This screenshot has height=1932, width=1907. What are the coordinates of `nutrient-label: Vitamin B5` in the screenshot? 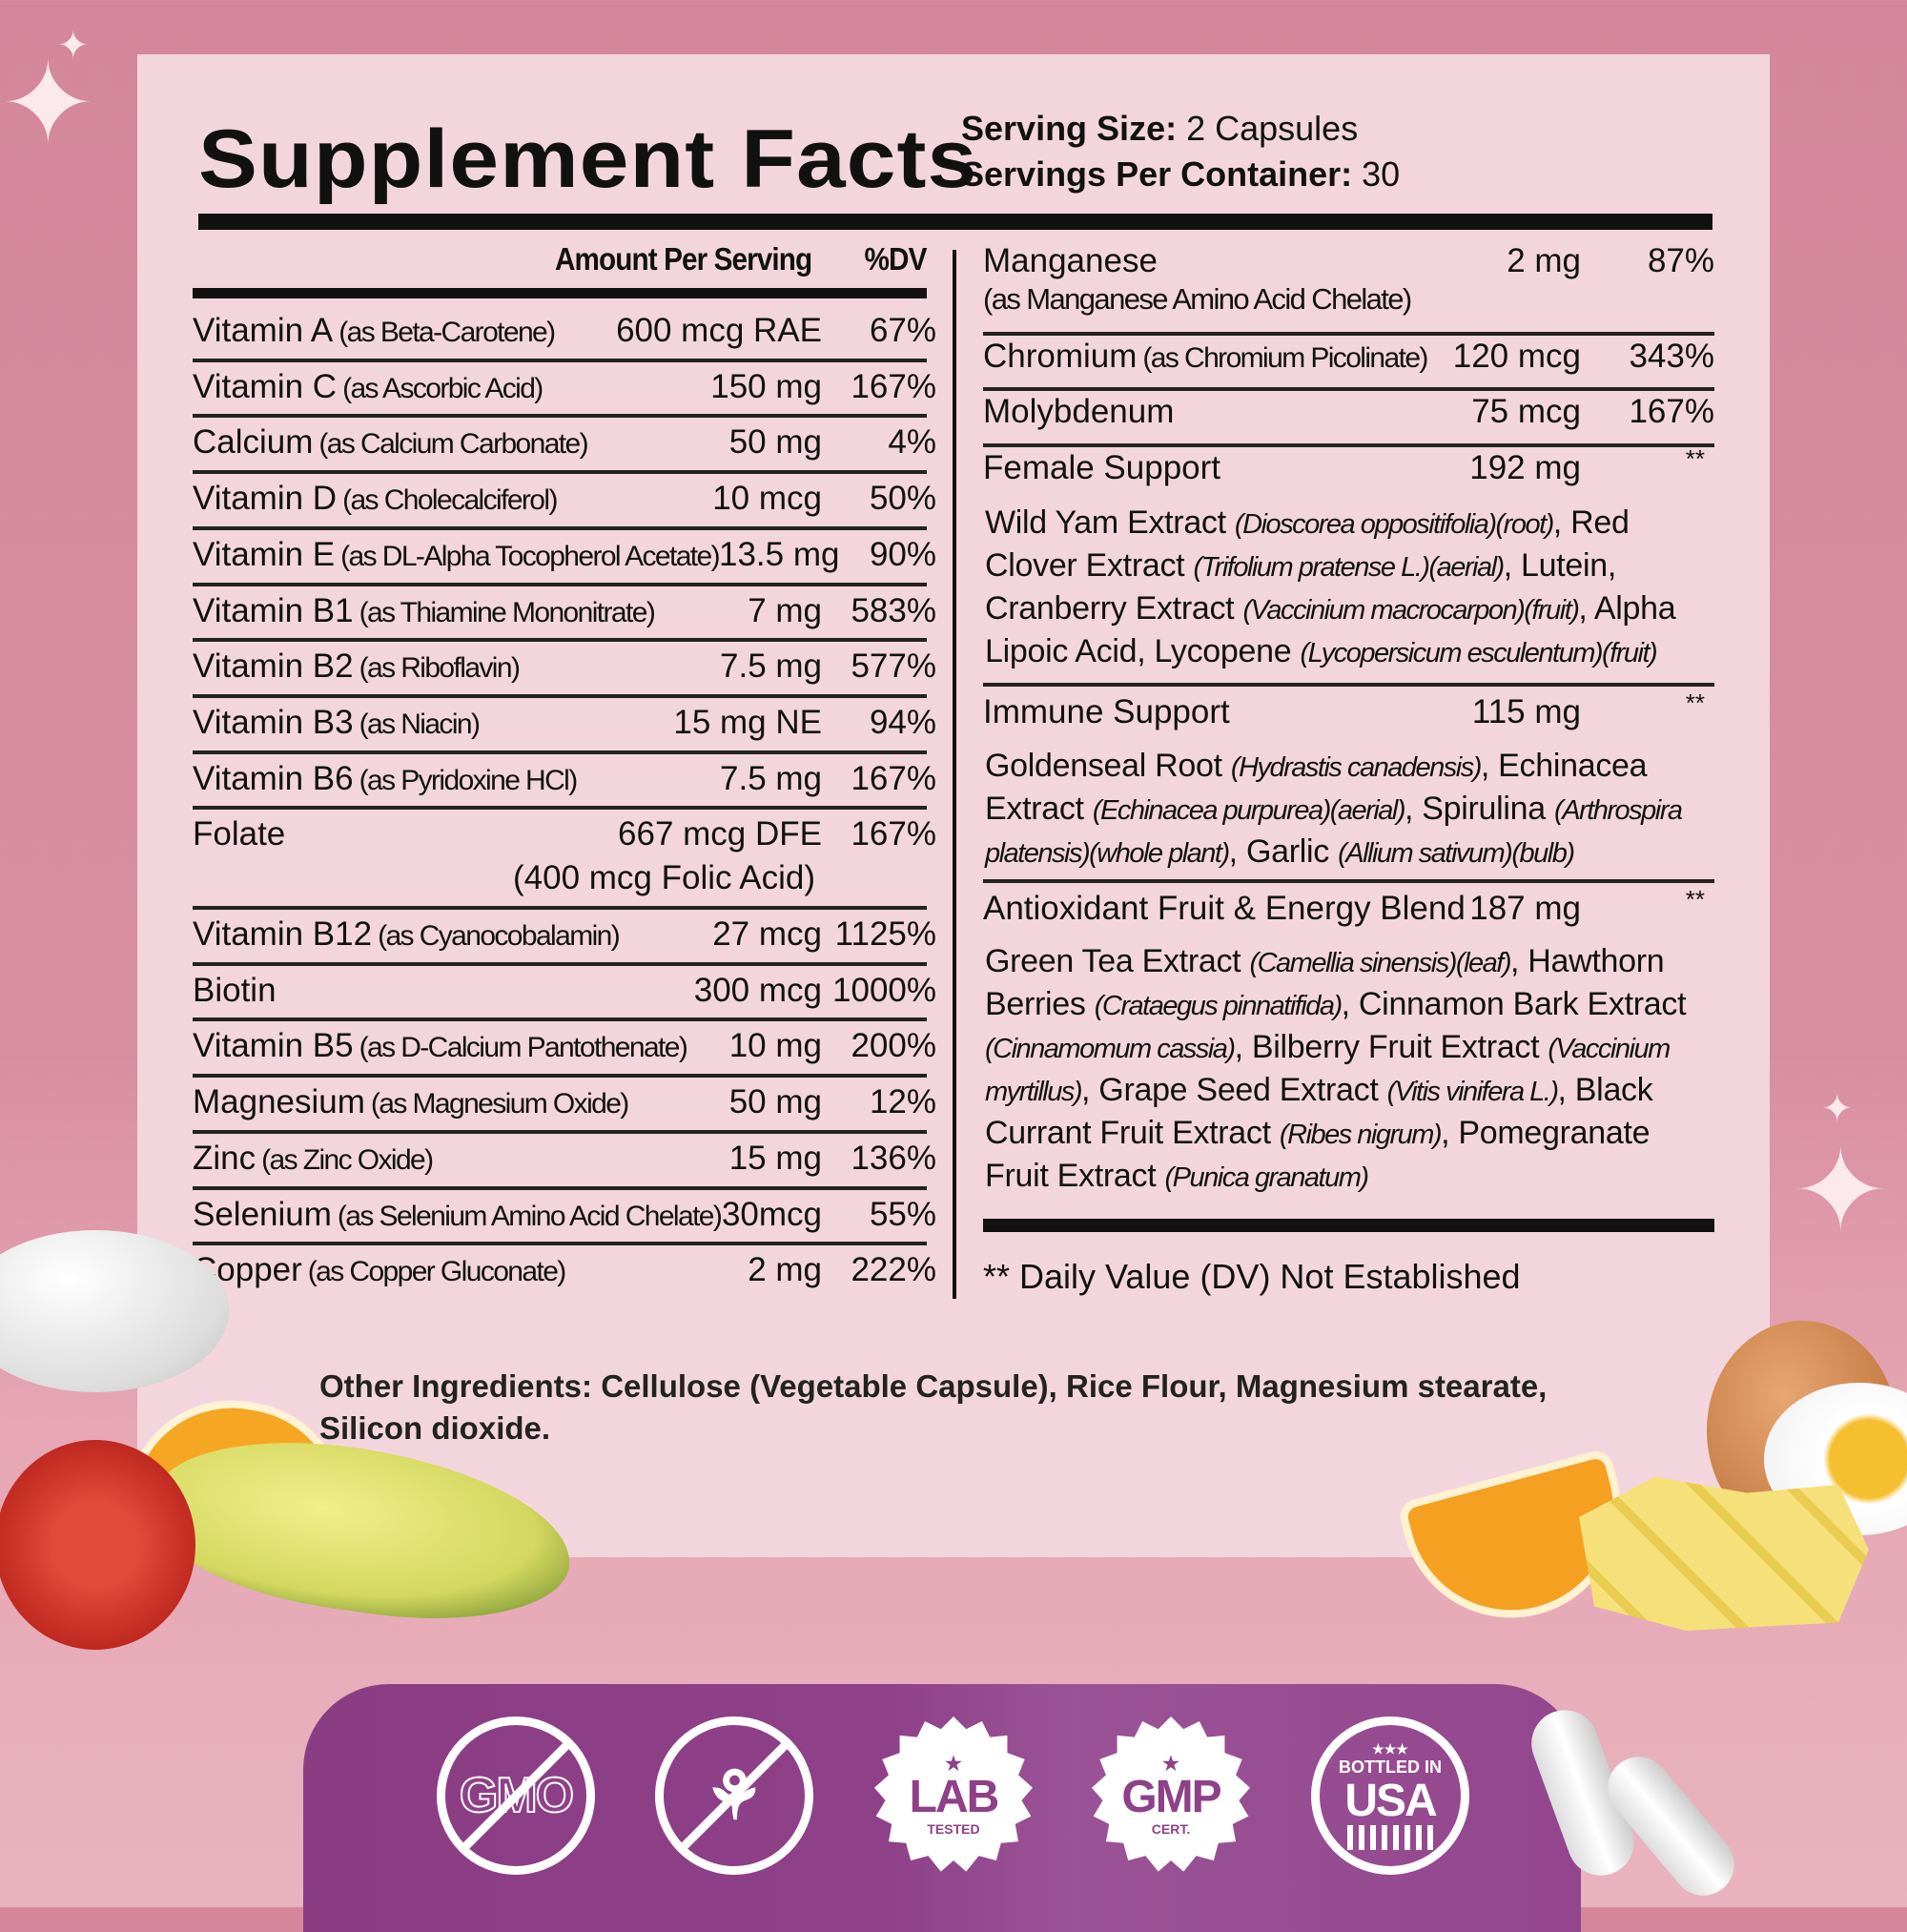 It's located at (273, 1046).